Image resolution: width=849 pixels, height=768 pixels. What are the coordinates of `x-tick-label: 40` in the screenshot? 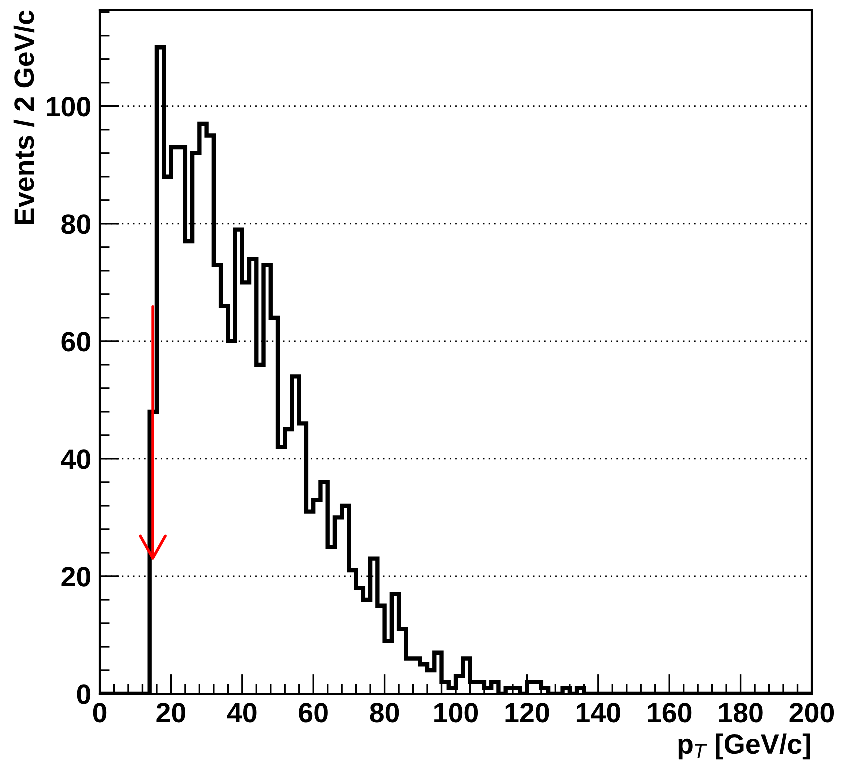 It's located at (242, 713).